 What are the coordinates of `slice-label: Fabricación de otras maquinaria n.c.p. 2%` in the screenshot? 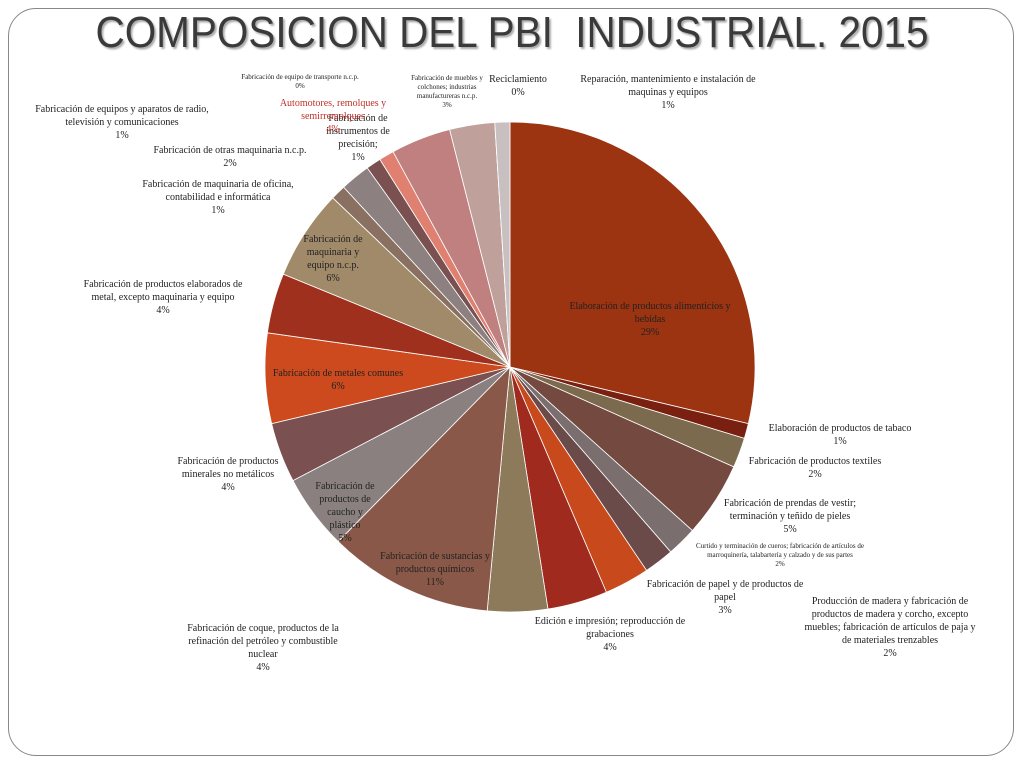 It's located at (230, 157).